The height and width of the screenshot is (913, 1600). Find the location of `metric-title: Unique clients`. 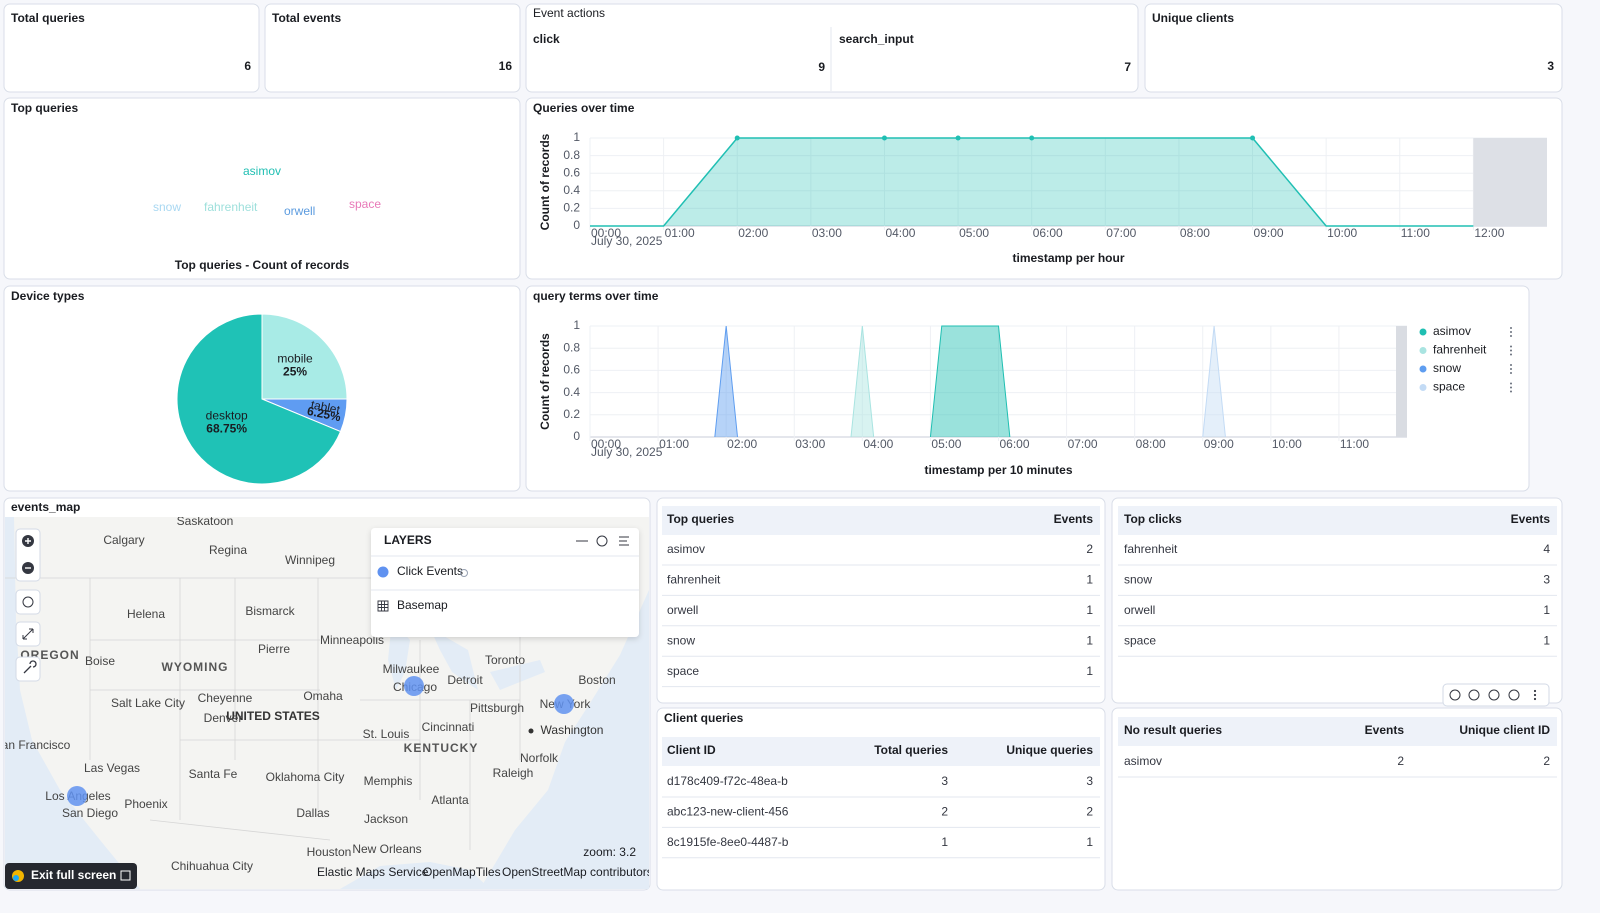

metric-title: Unique clients is located at coordinates (1193, 18).